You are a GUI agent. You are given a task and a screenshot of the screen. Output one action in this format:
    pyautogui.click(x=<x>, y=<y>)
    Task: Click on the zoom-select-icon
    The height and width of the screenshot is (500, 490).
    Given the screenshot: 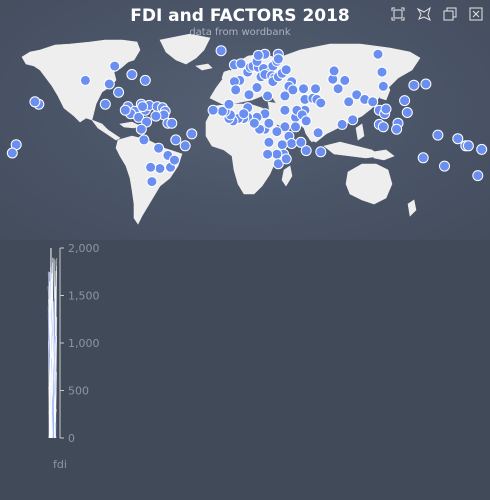 What is the action you would take?
    pyautogui.click(x=398, y=14)
    